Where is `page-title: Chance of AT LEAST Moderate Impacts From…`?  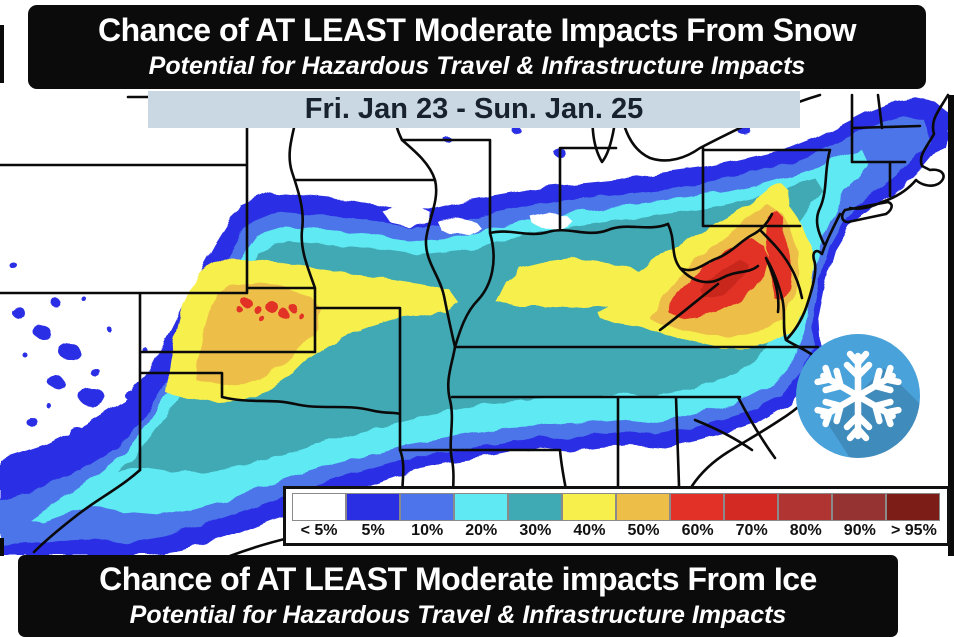 page-title: Chance of AT LEAST Moderate Impacts From… is located at coordinates (477, 30).